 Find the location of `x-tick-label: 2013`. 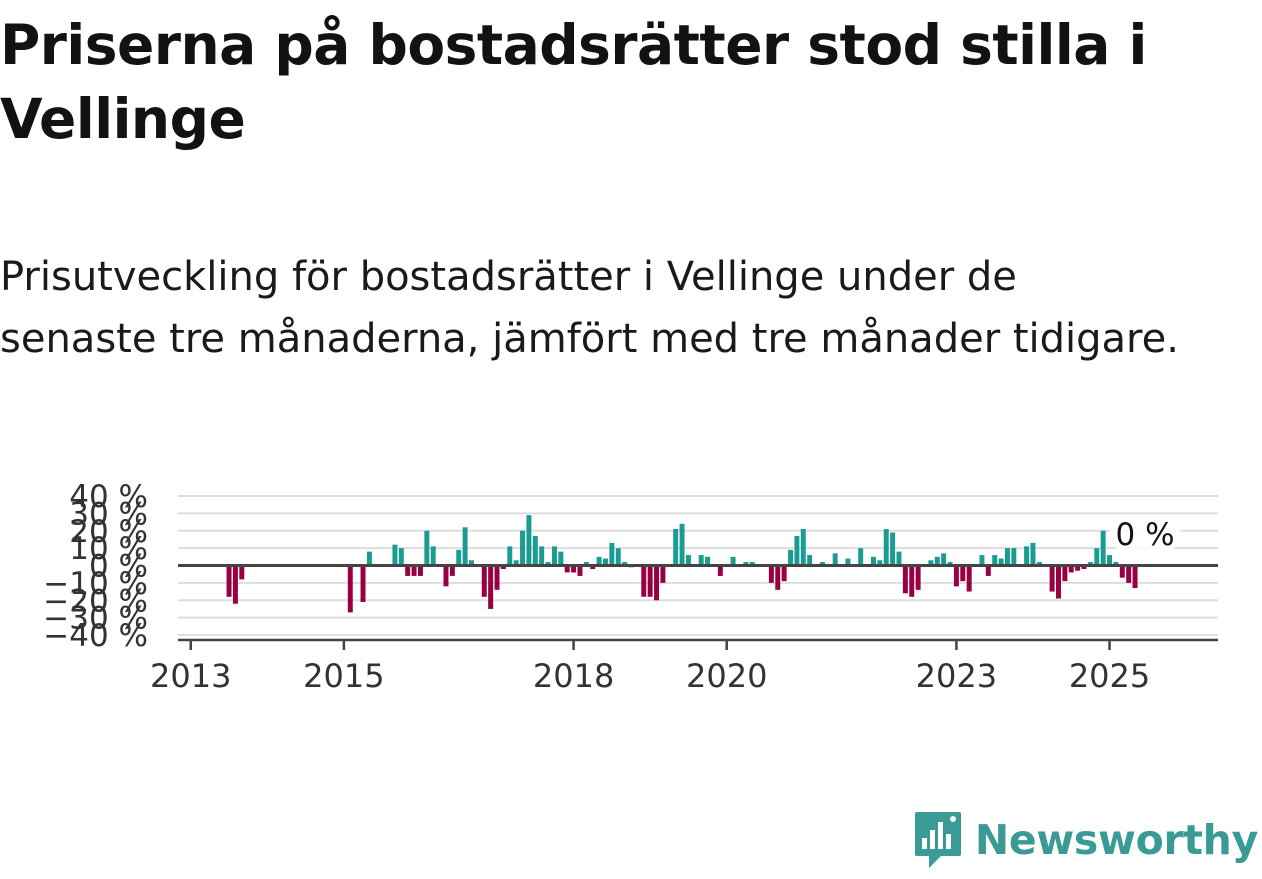

x-tick-label: 2013 is located at coordinates (190, 676).